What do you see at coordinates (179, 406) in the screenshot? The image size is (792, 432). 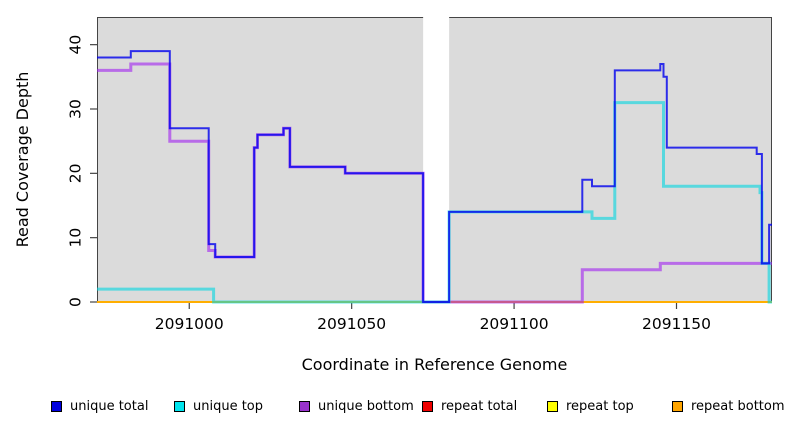 I see `unique-top-swatch` at bounding box center [179, 406].